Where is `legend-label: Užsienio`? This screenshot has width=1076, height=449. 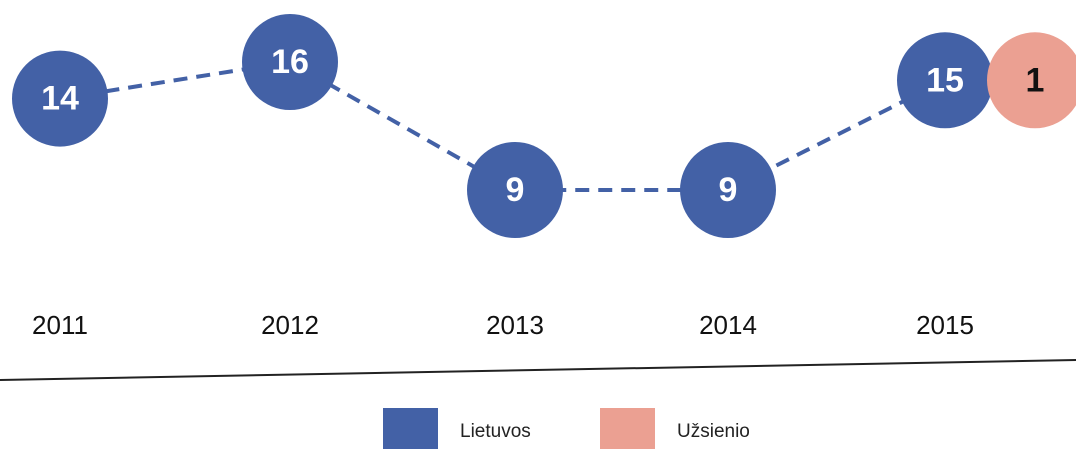
legend-label: Užsienio is located at coordinates (713, 431).